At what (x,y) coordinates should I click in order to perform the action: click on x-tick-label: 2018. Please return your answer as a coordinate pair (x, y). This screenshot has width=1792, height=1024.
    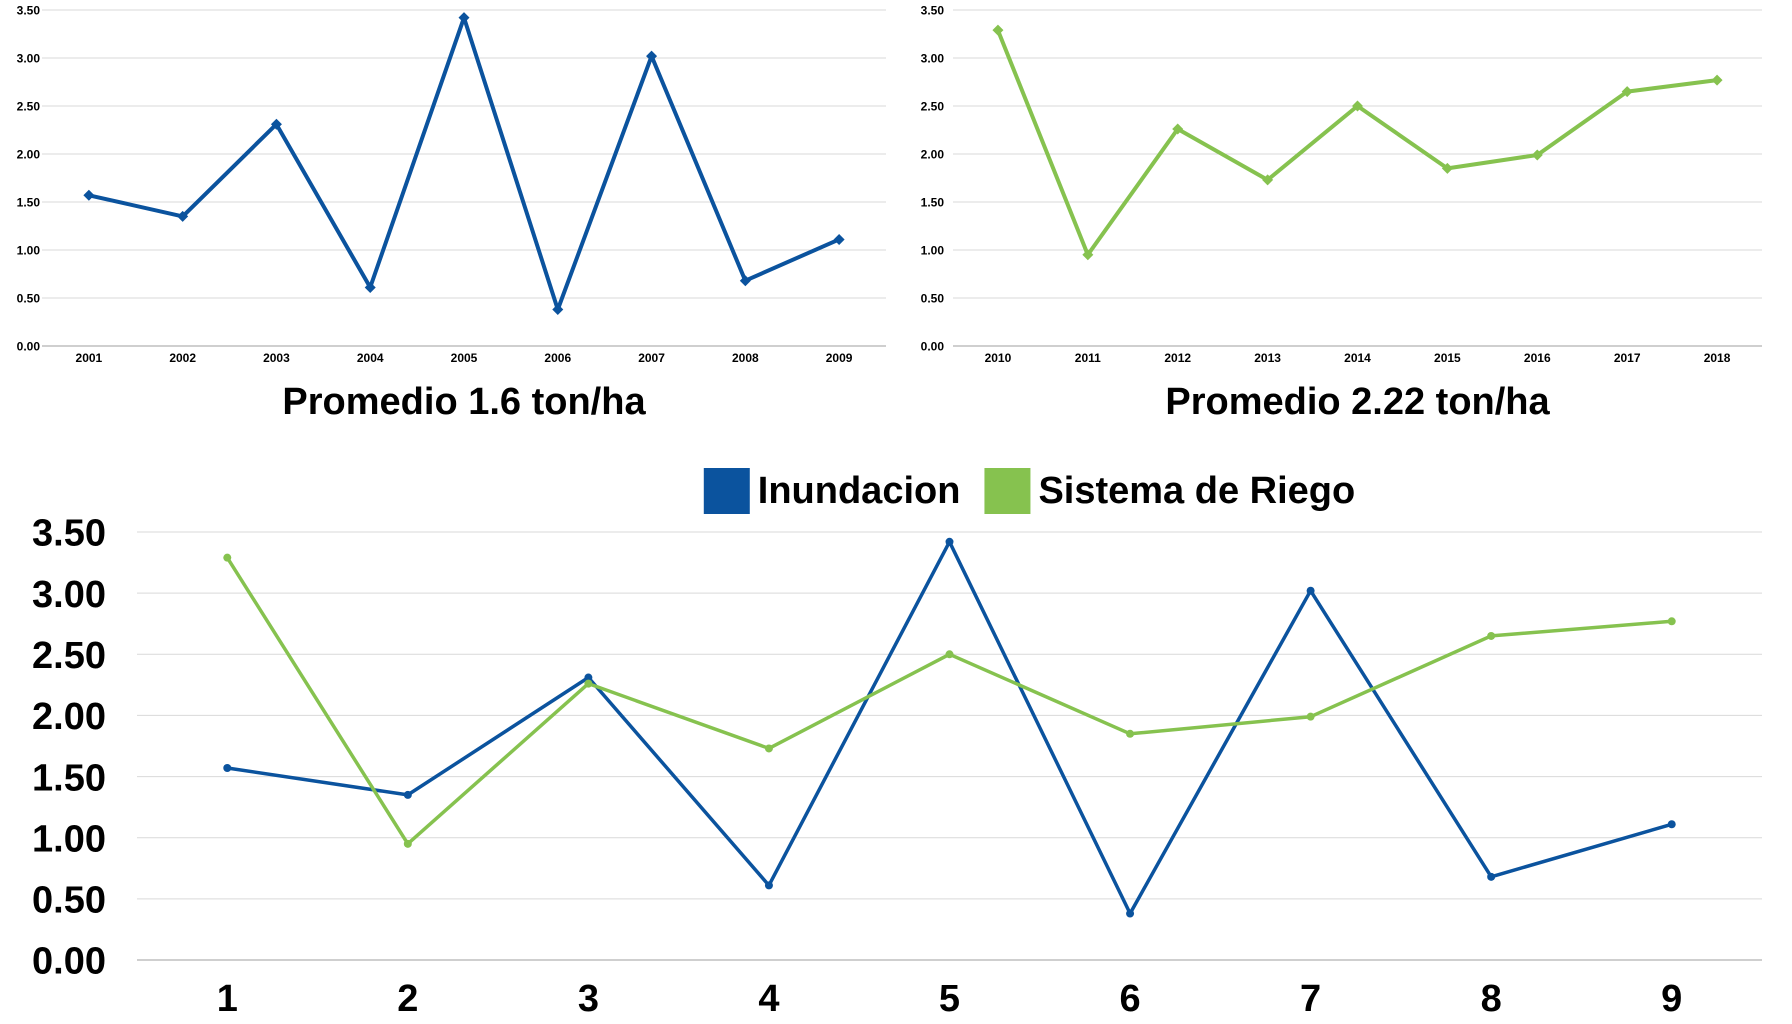
    Looking at the image, I should click on (1717, 358).